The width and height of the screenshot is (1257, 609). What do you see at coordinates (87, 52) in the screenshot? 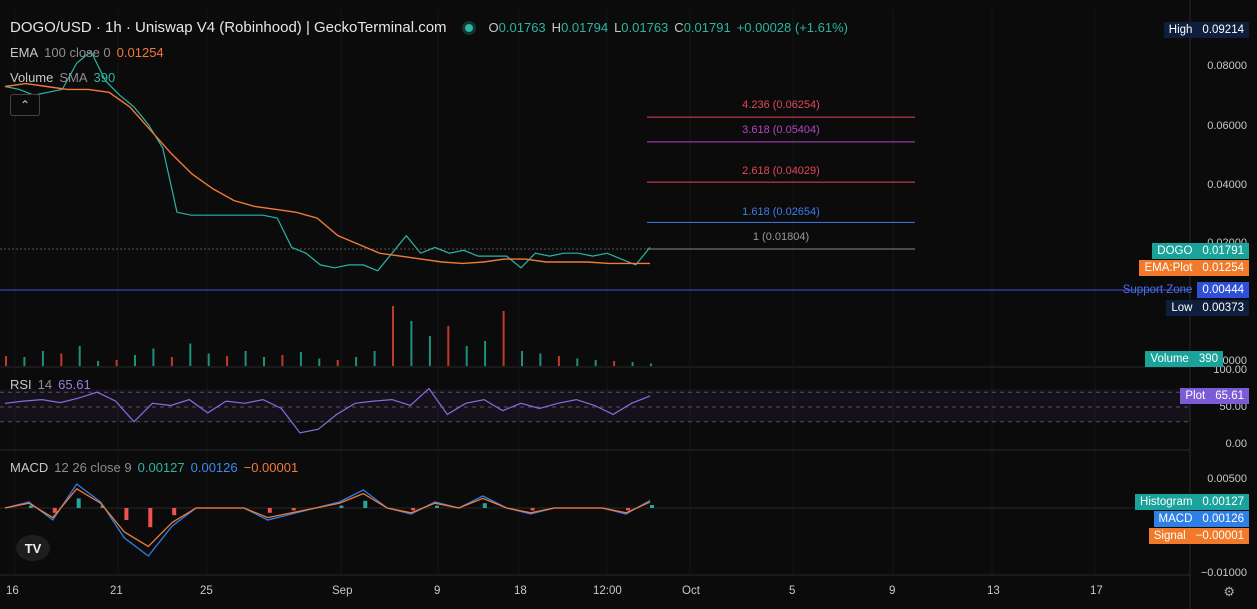
I see `ema-legend: EMA 100 close 0 0.01254` at bounding box center [87, 52].